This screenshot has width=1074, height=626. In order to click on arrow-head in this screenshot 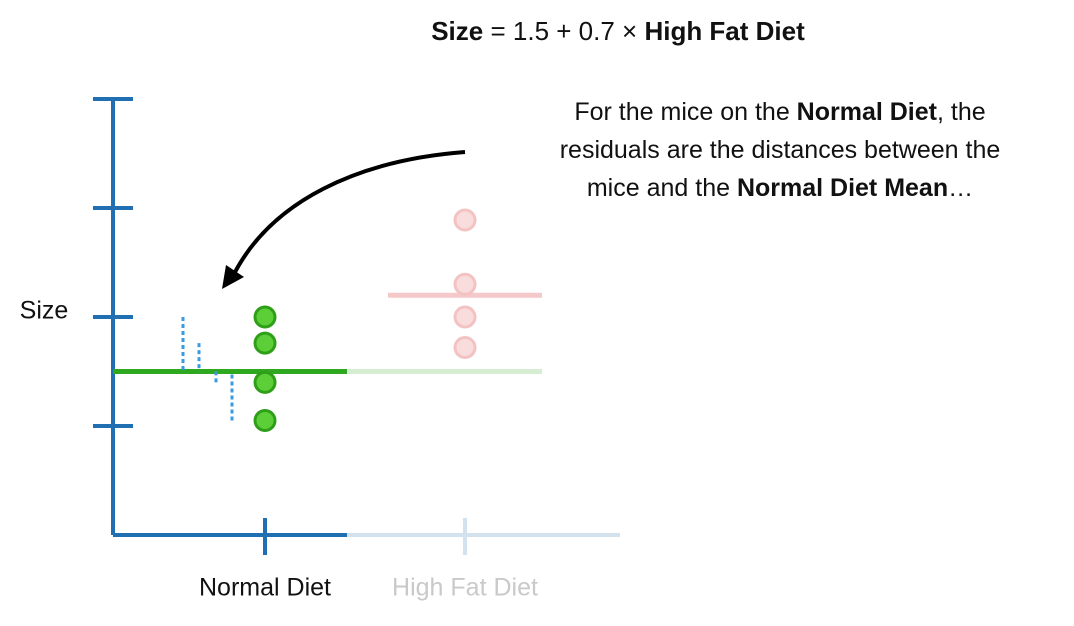, I will do `click(233, 277)`.